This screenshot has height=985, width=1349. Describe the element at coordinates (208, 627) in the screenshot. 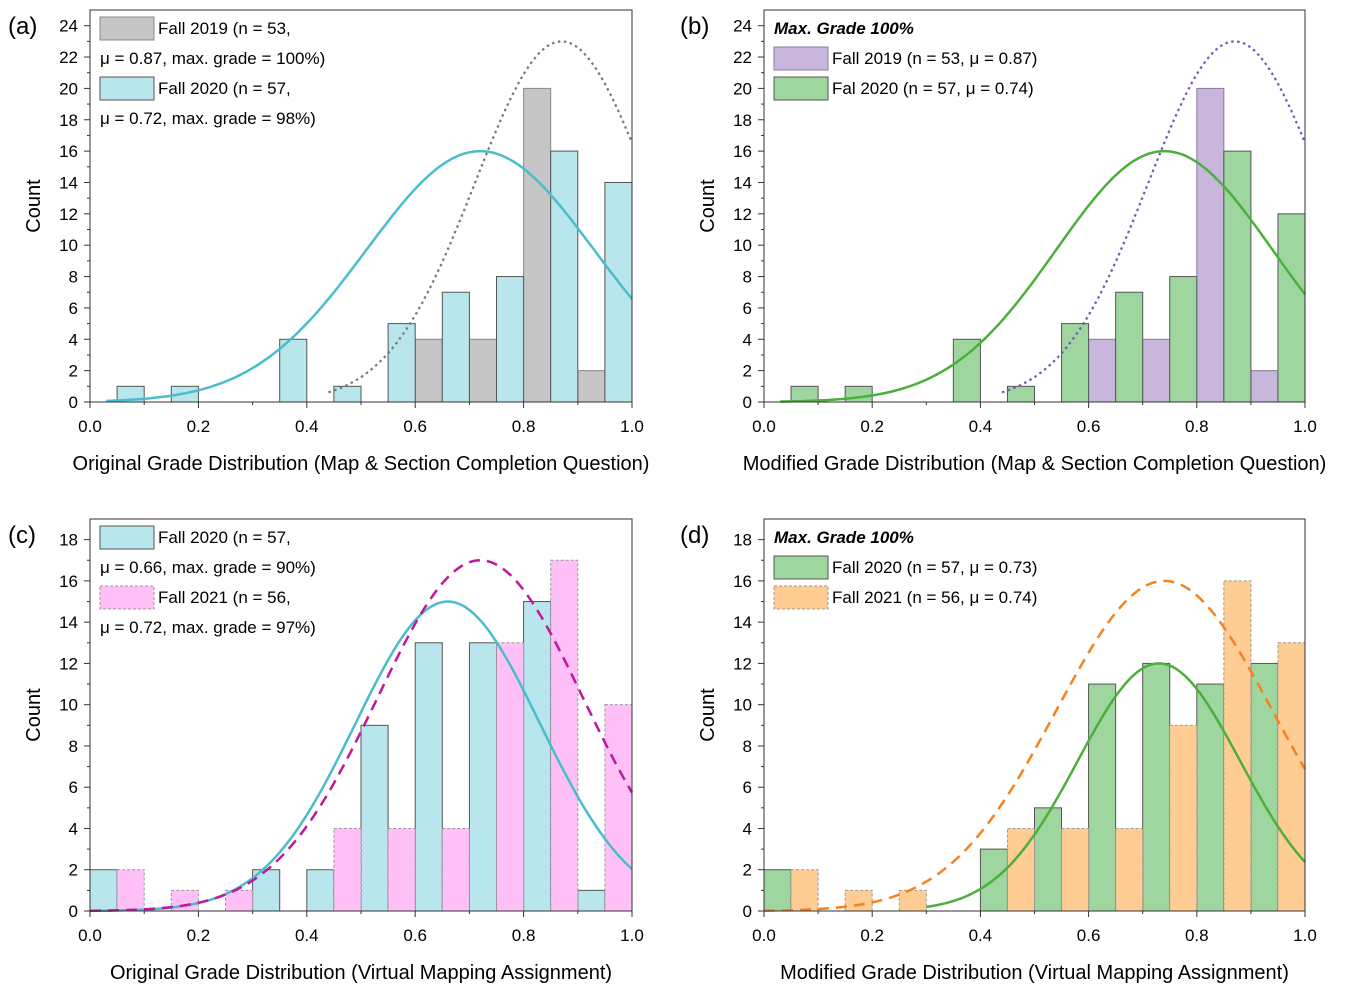

I see `legend-entry-text: μ = 0.72, max. grade = 97%)` at that location.